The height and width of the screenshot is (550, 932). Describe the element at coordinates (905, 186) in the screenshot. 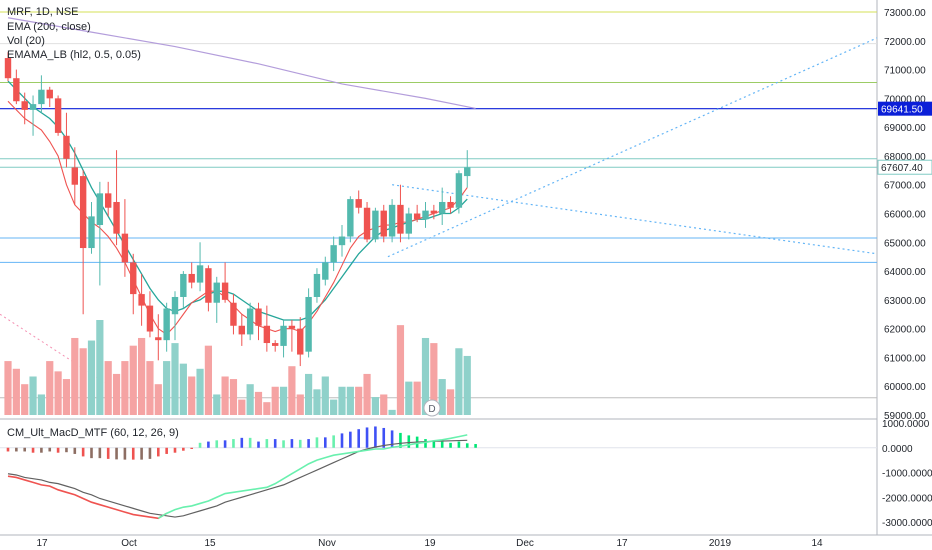

I see `price-tick-label: 67000.00` at that location.